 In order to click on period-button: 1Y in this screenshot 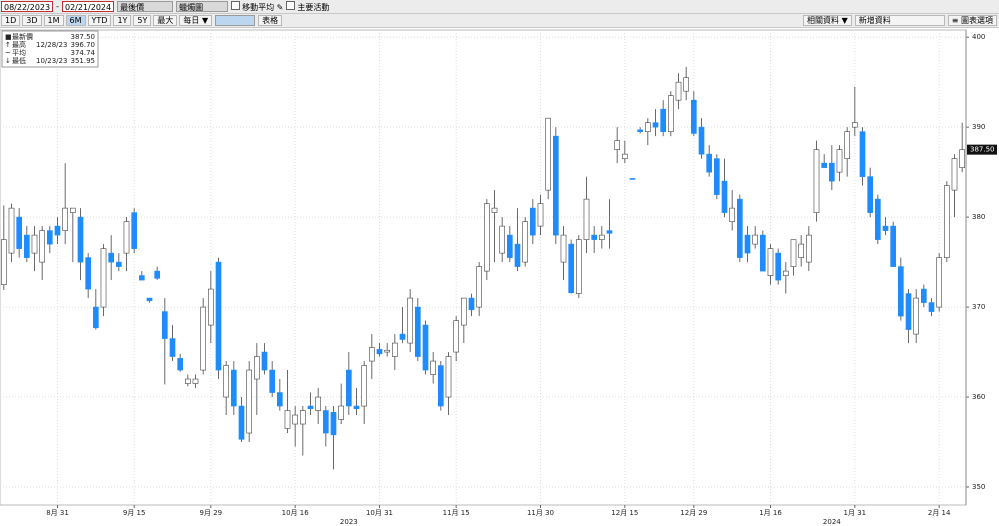, I will do `click(122, 20)`.